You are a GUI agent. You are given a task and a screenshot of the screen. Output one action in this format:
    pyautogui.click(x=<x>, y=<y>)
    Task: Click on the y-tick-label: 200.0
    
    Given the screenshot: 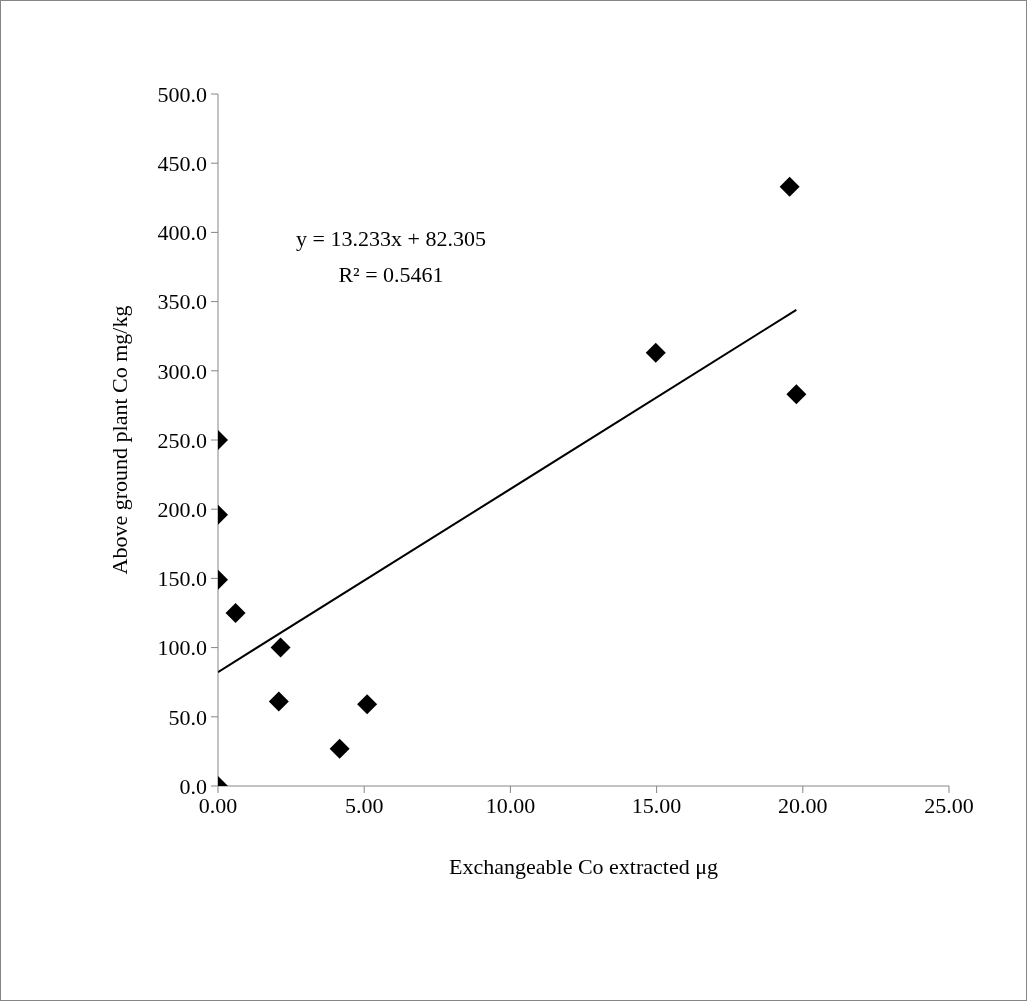 What is the action you would take?
    pyautogui.click(x=182, y=510)
    